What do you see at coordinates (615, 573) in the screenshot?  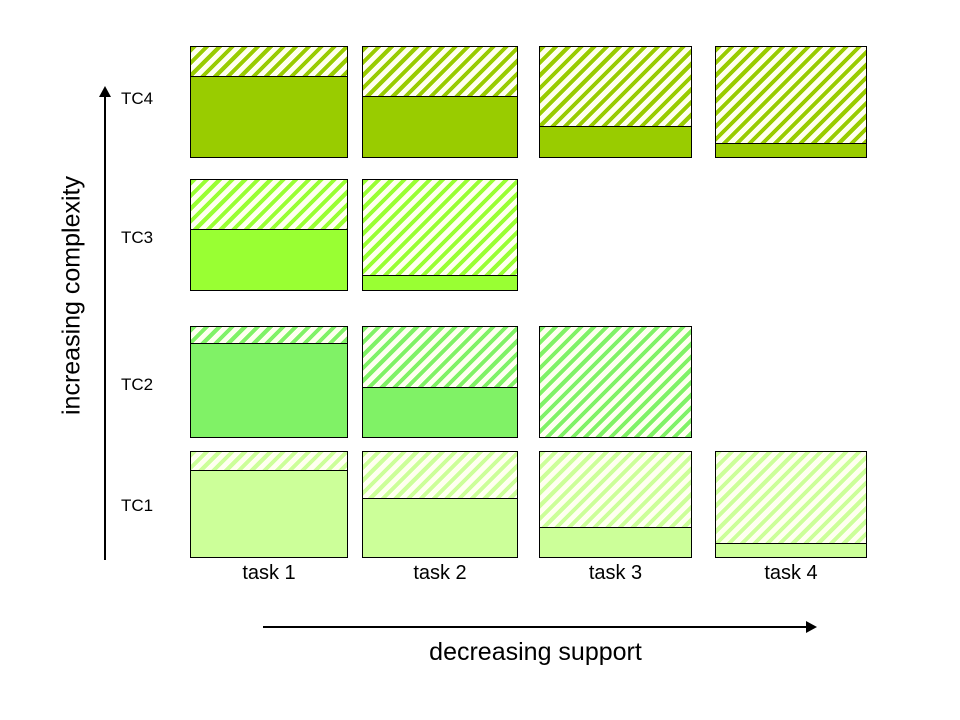 I see `x-tick-label-task-3: task 3` at bounding box center [615, 573].